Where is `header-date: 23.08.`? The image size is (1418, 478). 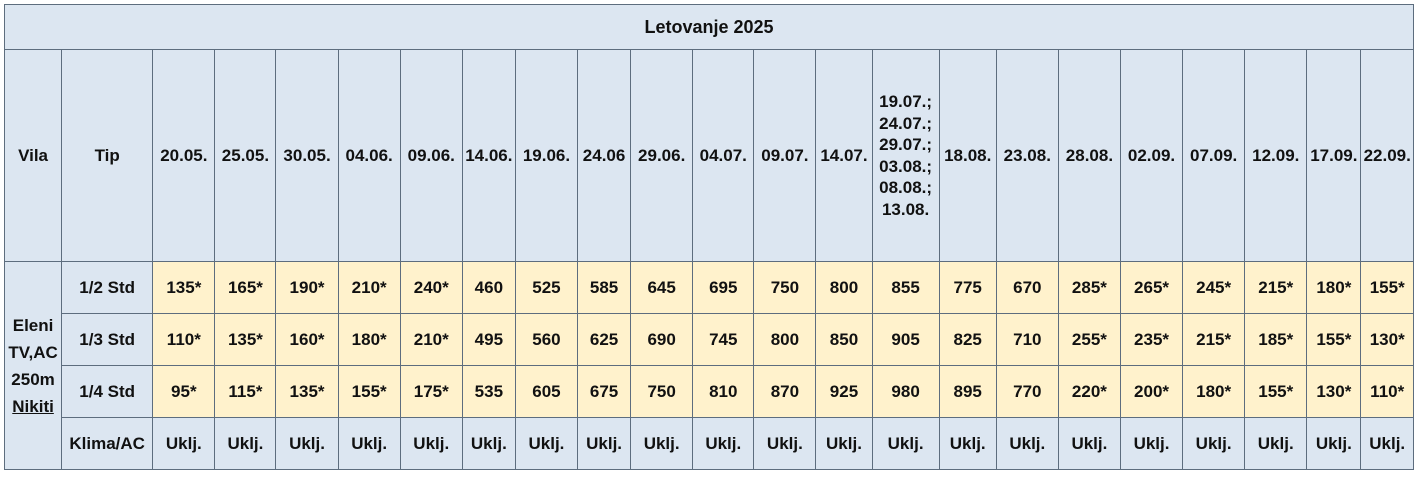 header-date: 23.08. is located at coordinates (1027, 155).